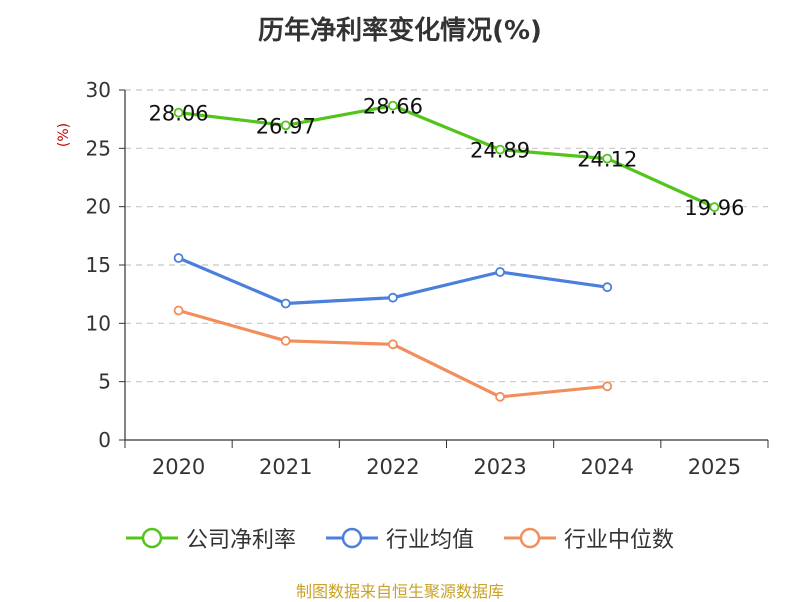 This screenshot has width=800, height=602. What do you see at coordinates (429, 540) in the screenshot?
I see `legend-label: 行业均值` at bounding box center [429, 540].